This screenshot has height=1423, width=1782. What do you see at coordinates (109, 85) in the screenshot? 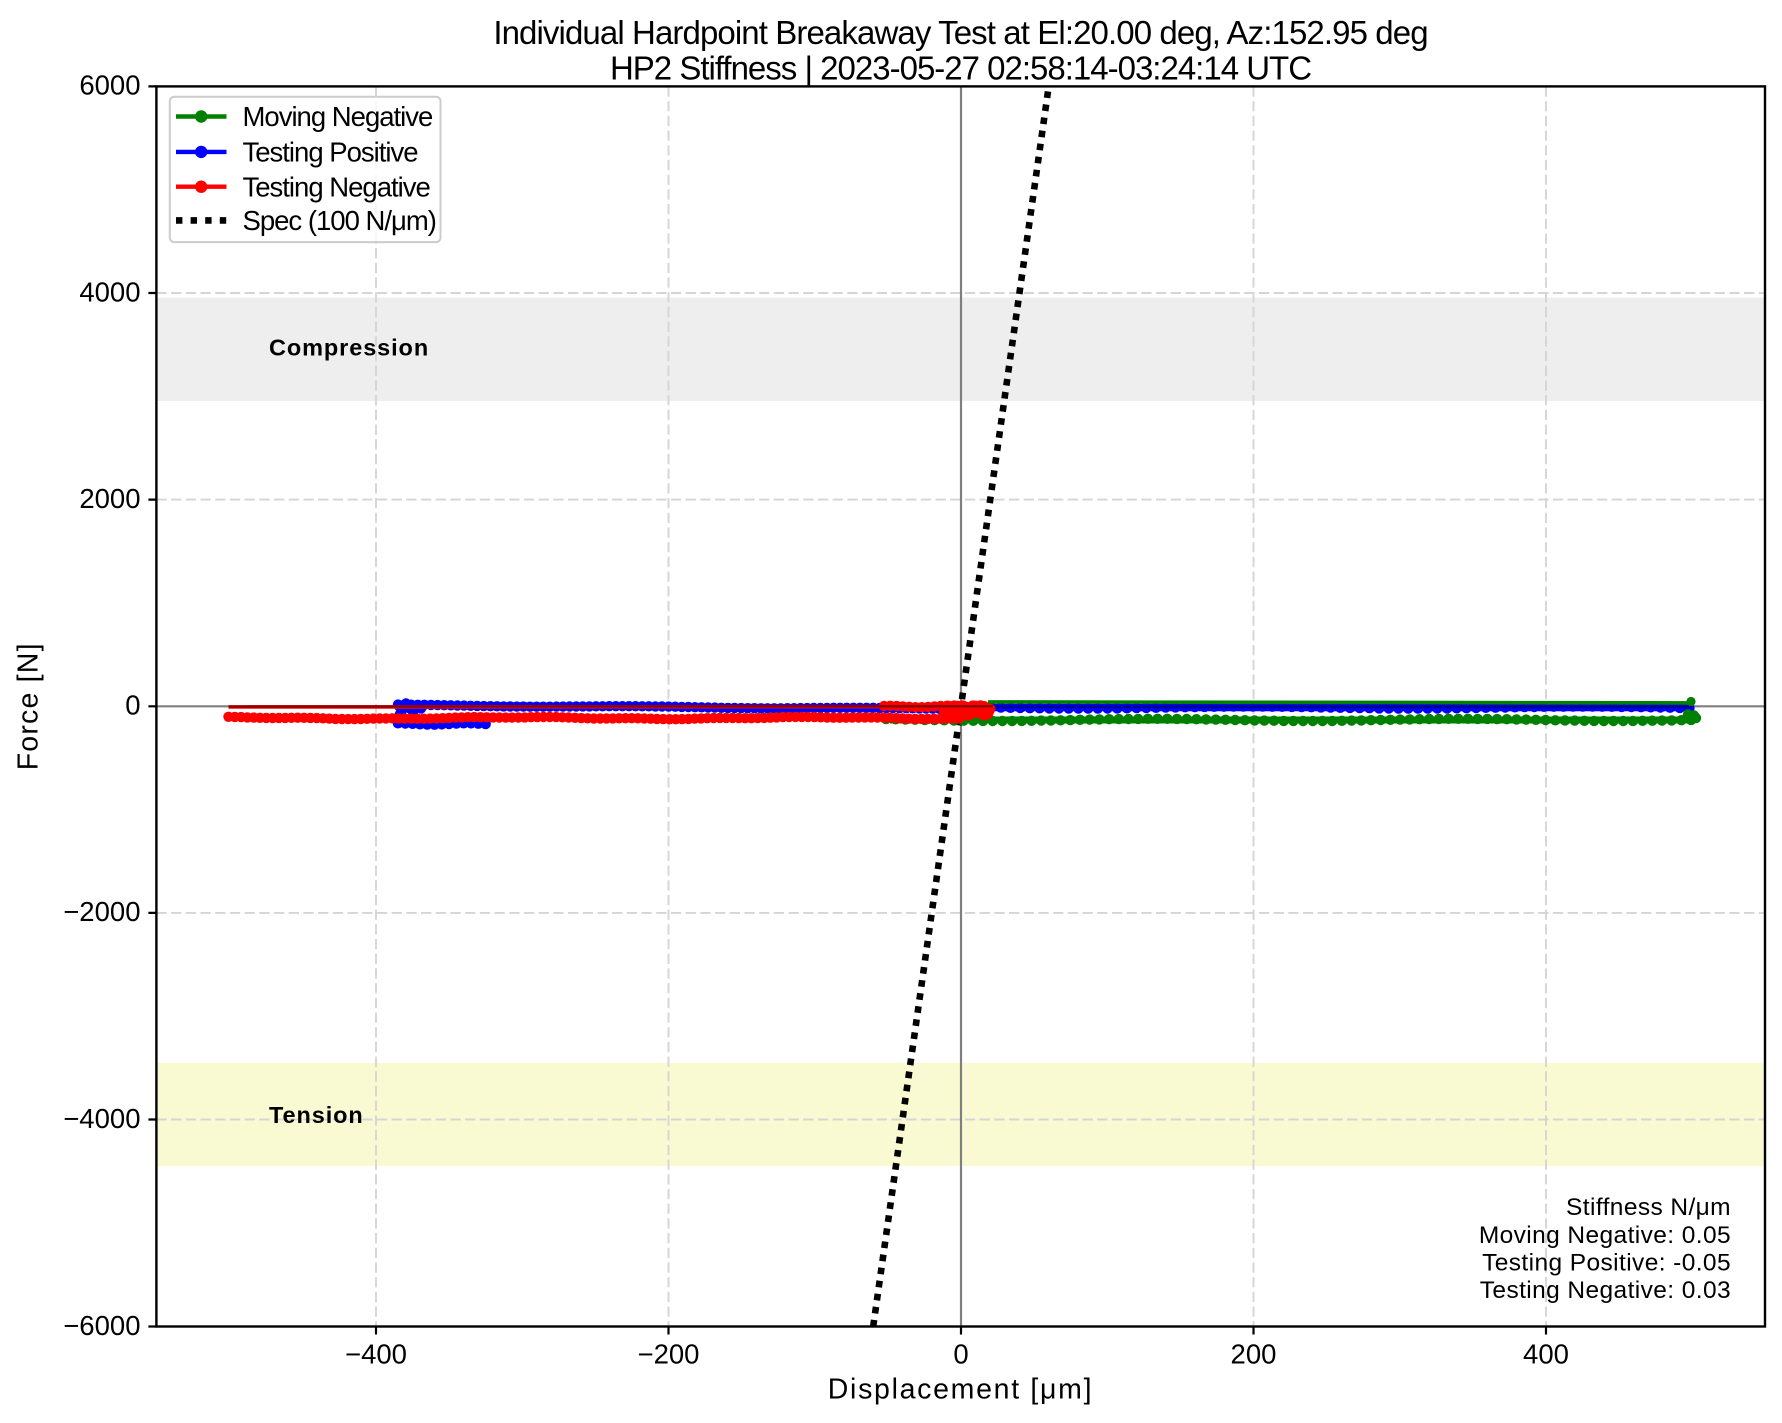
I see `svg-text: 6000` at bounding box center [109, 85].